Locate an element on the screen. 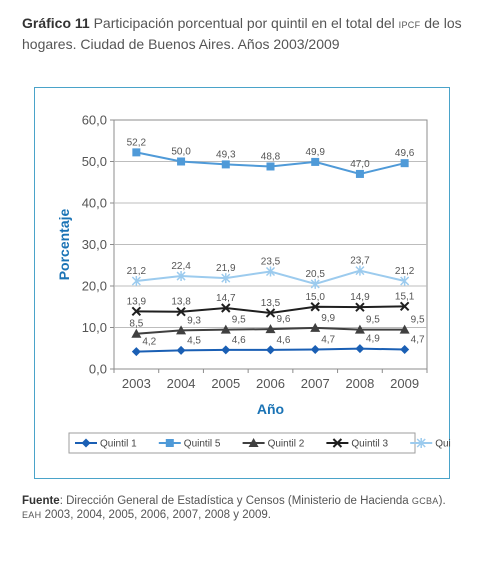  legend-label: Quintil 2 is located at coordinates (286, 444).